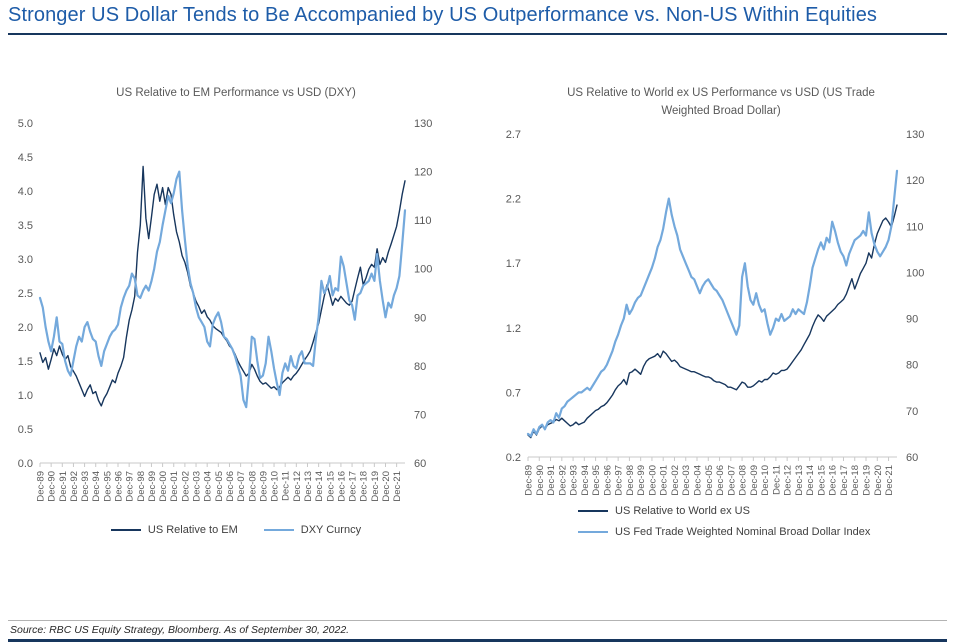  What do you see at coordinates (420, 464) in the screenshot?
I see `svg-text: 60` at bounding box center [420, 464].